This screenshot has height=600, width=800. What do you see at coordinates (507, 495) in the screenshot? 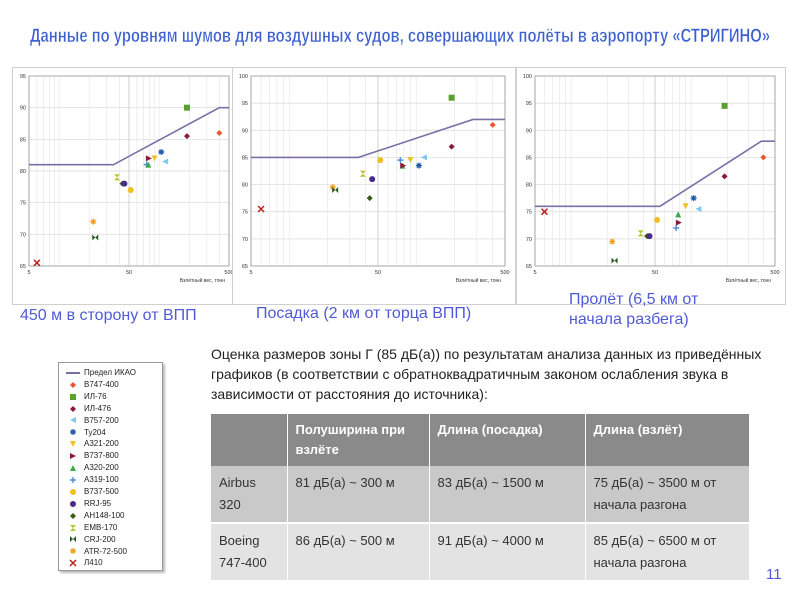
I see `table-cell: 83 дБ(а) ~ 1500 м` at bounding box center [507, 495].